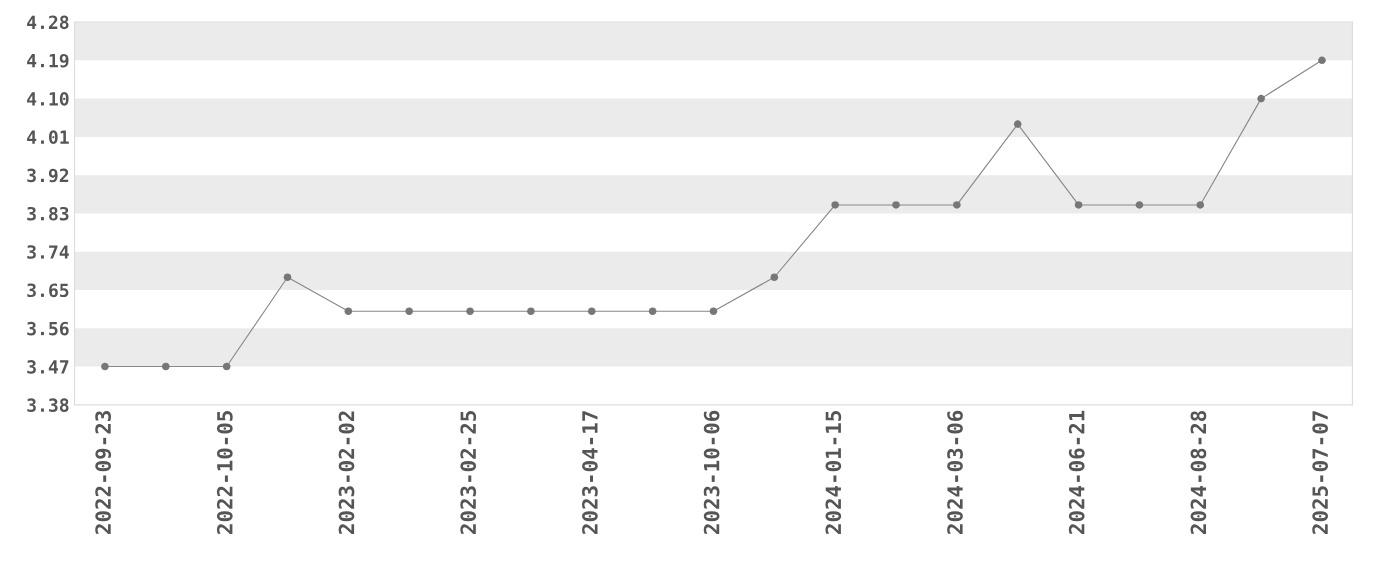  Describe the element at coordinates (48, 405) in the screenshot. I see `y-tick-label: 3.38` at that location.